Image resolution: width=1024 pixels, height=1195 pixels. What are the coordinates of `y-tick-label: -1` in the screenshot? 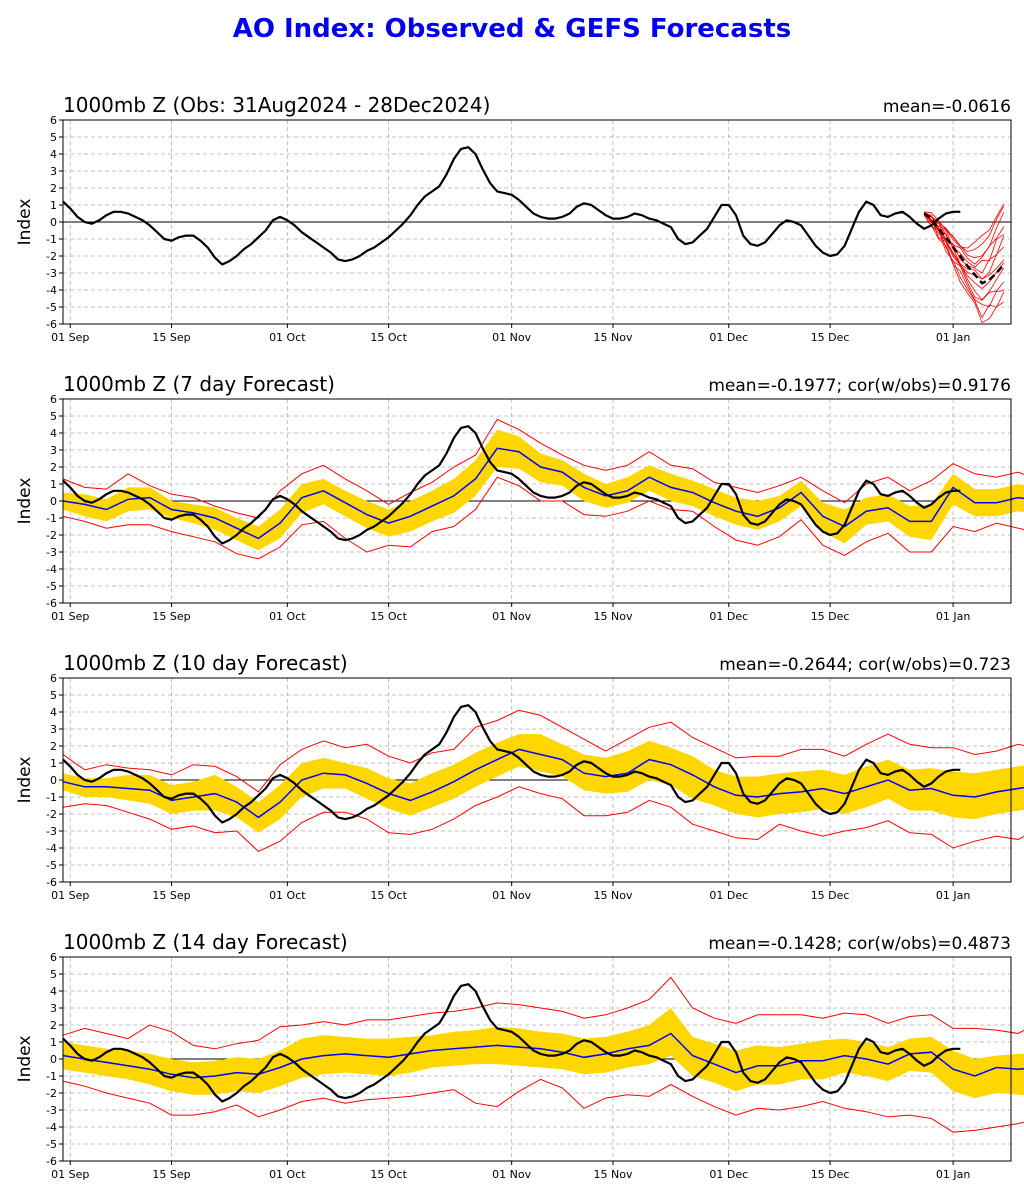 It's located at (51, 1076).